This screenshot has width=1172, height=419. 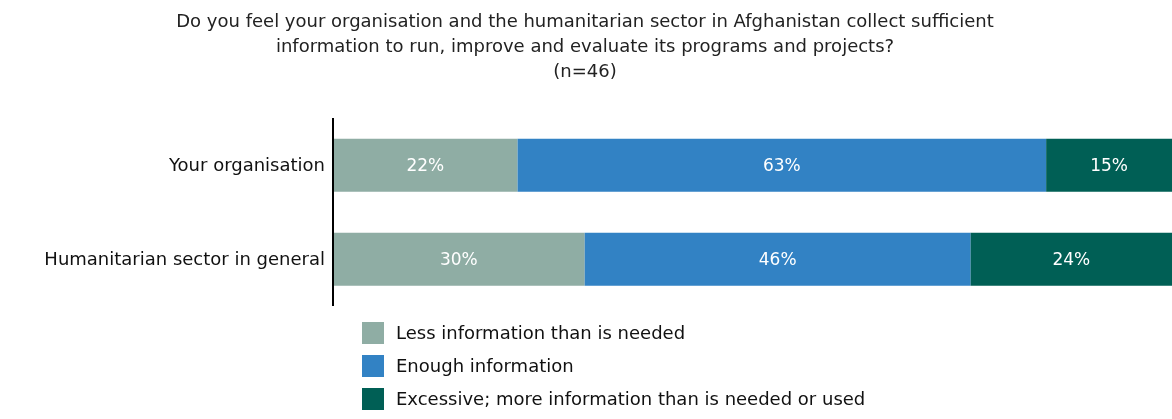 I want to click on data-label: 63%, so click(x=781, y=165).